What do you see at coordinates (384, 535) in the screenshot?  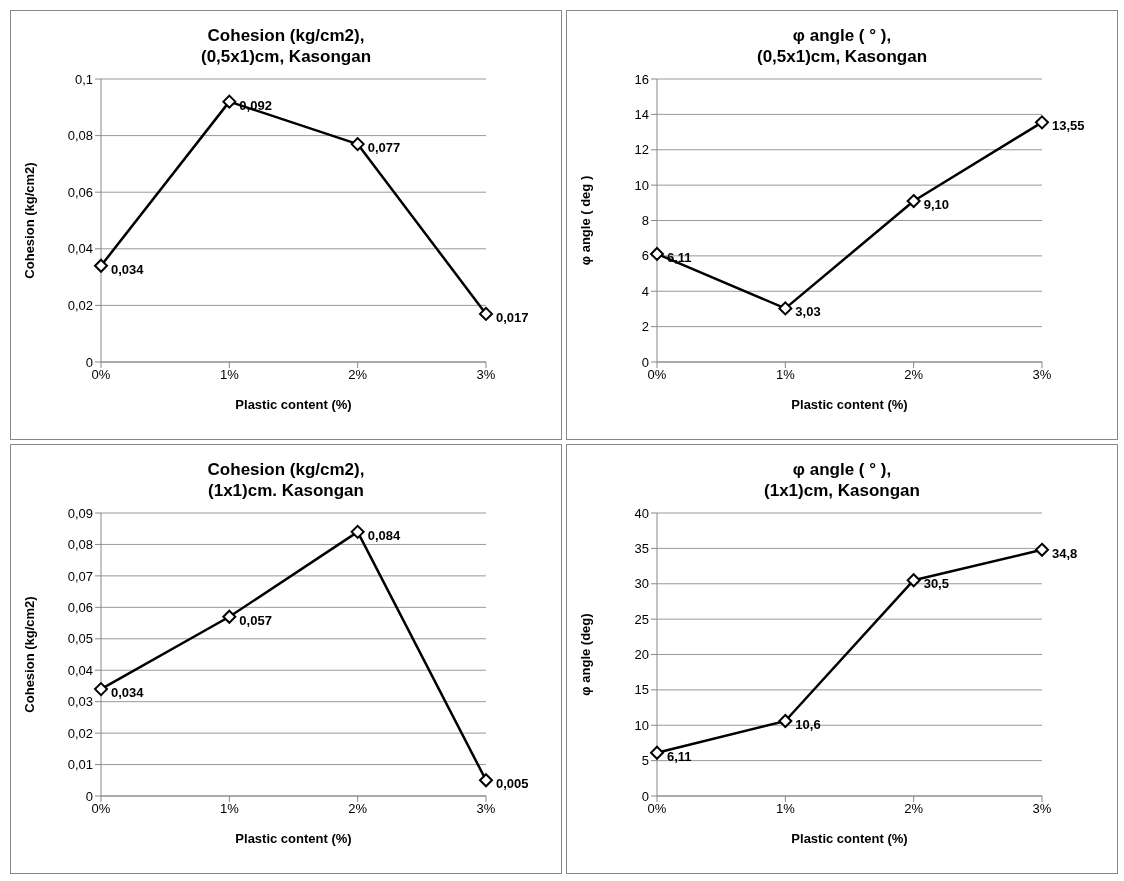 I see `data-label: 0,084` at bounding box center [384, 535].